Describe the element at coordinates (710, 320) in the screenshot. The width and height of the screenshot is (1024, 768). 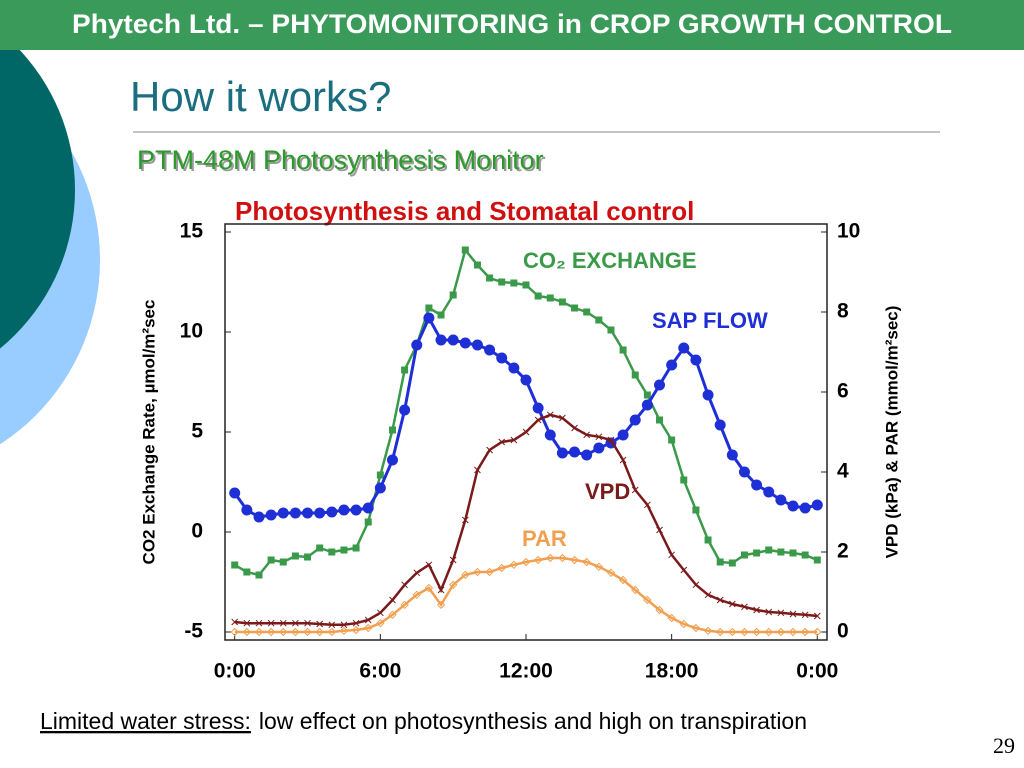
I see `series-label: SAP FLOW` at that location.